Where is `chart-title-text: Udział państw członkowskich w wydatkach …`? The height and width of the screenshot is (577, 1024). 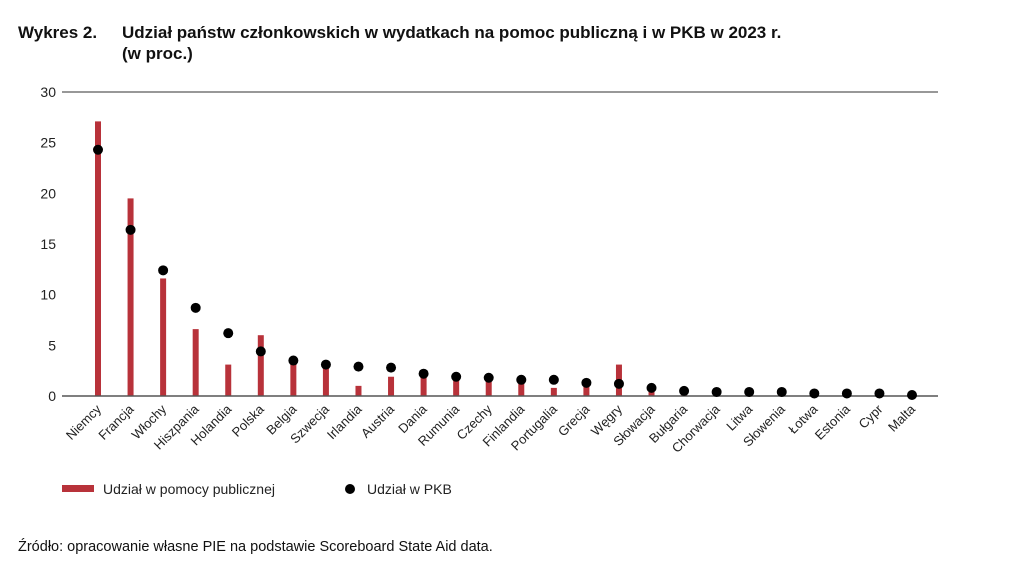
chart-title-text: Udział państw członkowskich w wydatkach … is located at coordinates (452, 32).